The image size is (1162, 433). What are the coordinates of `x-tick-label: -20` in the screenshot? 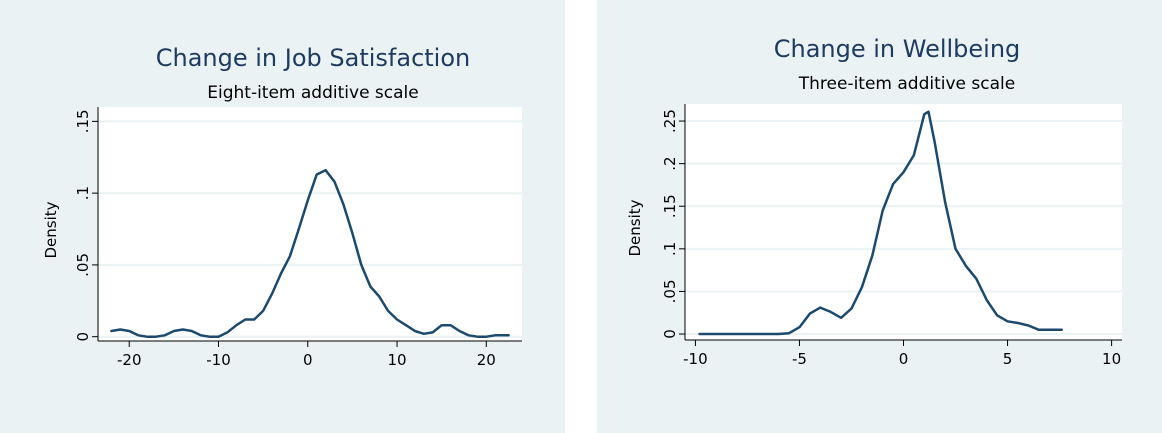 It's located at (129, 360).